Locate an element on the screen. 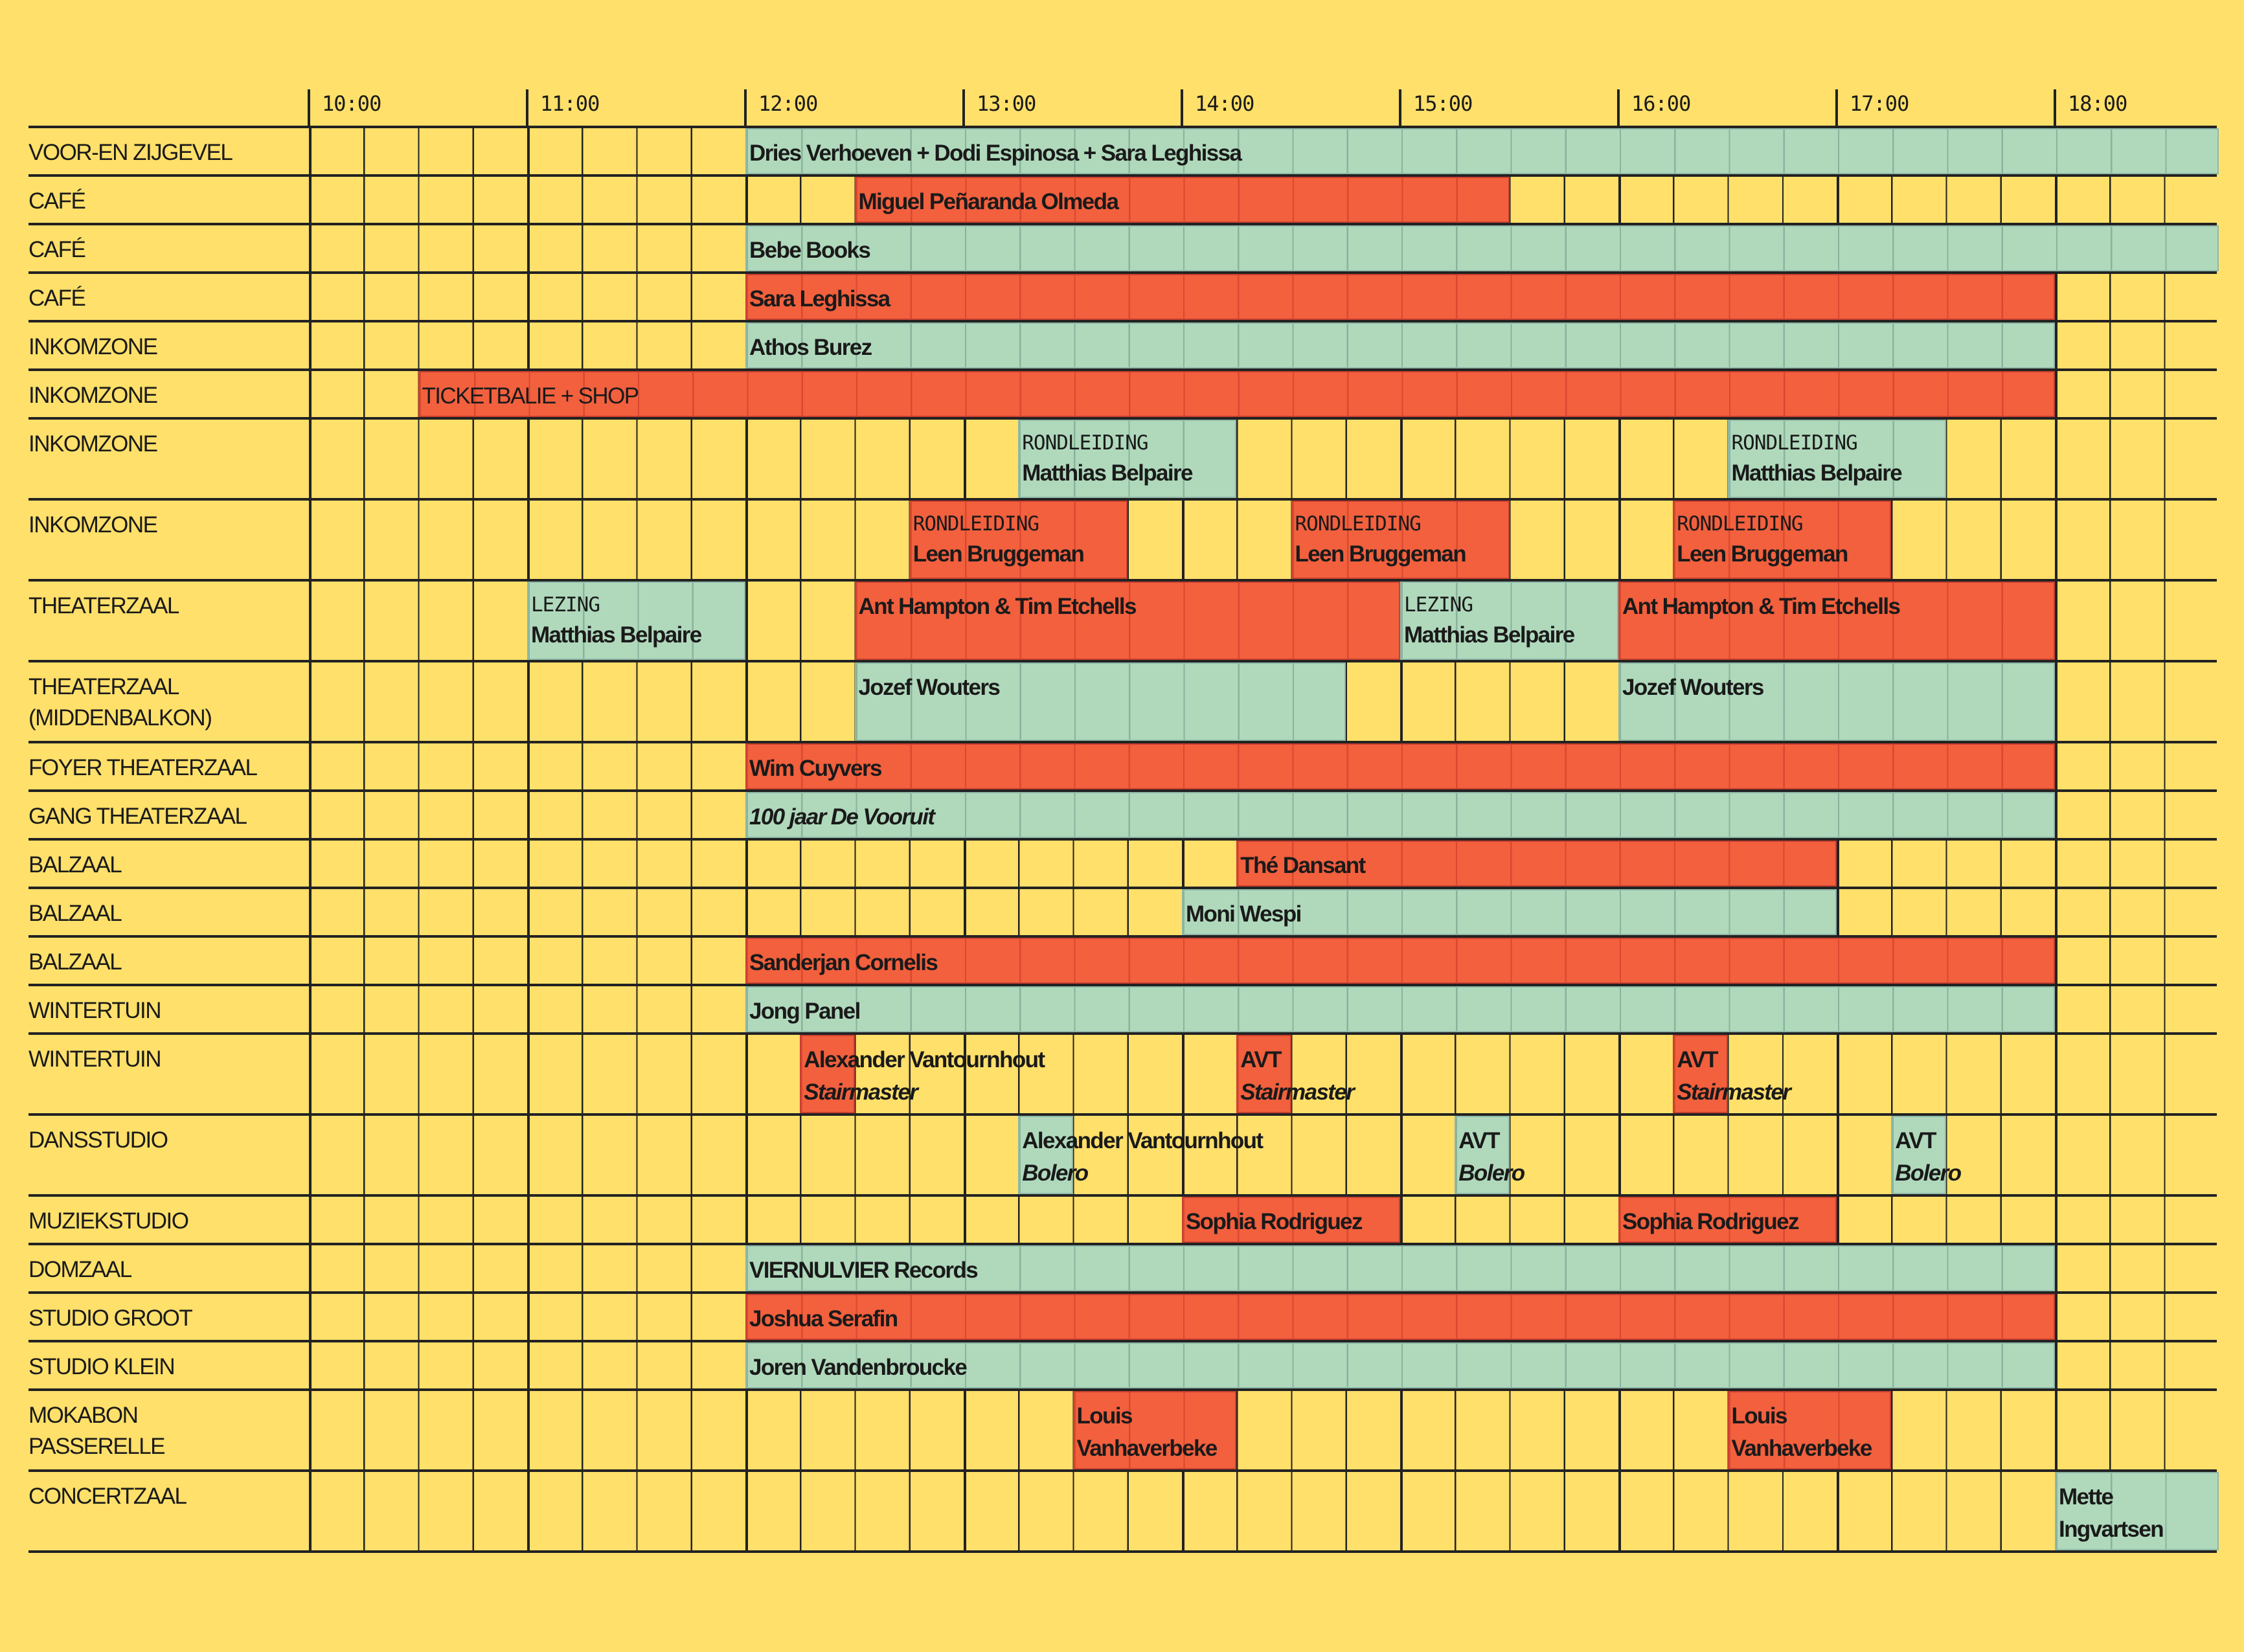  time-grid: Joshua Serafin is located at coordinates (1263, 1317).